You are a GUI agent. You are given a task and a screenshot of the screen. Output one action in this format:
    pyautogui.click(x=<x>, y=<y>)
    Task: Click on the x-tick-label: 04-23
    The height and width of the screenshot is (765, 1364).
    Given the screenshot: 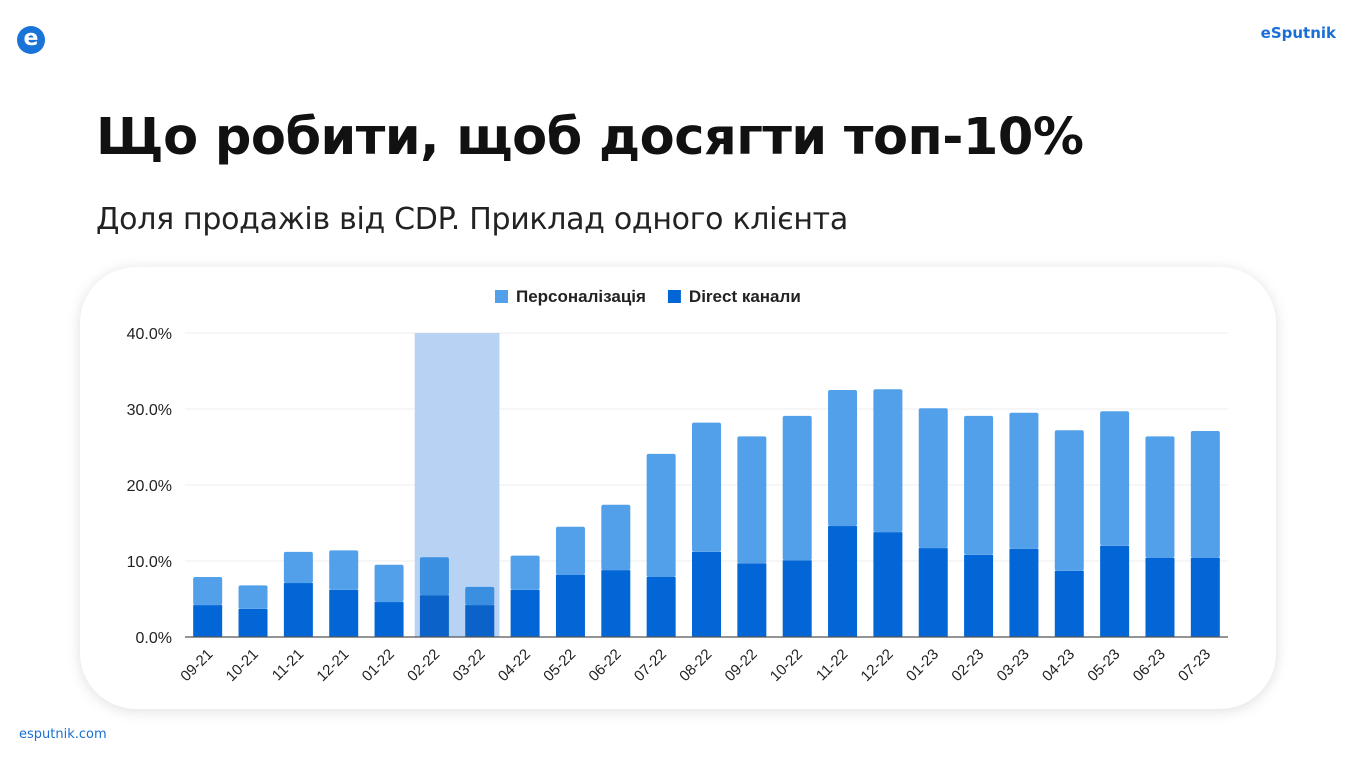 What is the action you would take?
    pyautogui.click(x=1058, y=665)
    